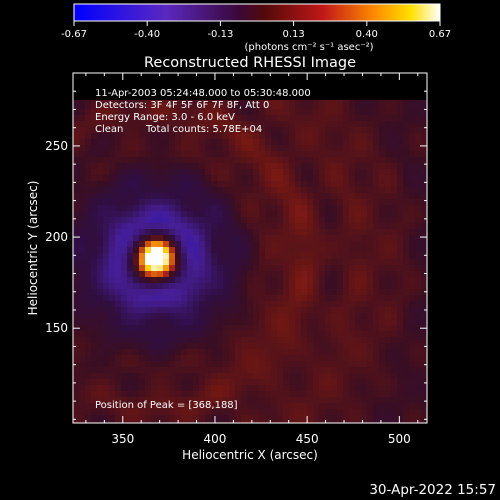 This screenshot has height=500, width=500. I want to click on colorbar-tick-label: -0.13, so click(220, 34).